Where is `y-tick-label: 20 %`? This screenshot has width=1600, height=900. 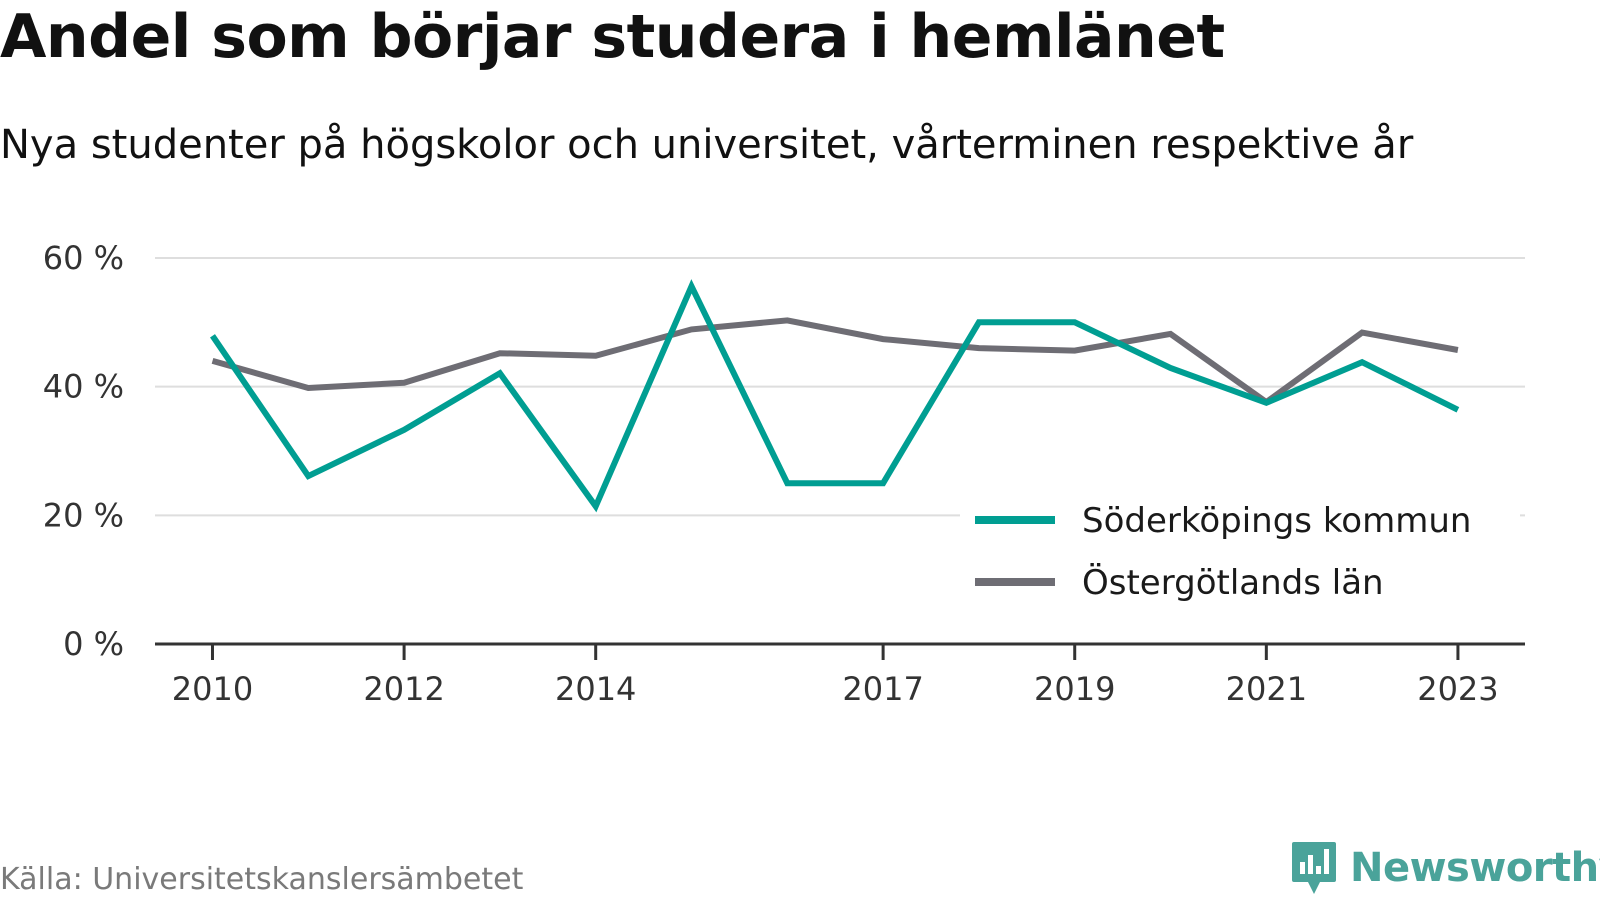 y-tick-label: 20 % is located at coordinates (83, 515).